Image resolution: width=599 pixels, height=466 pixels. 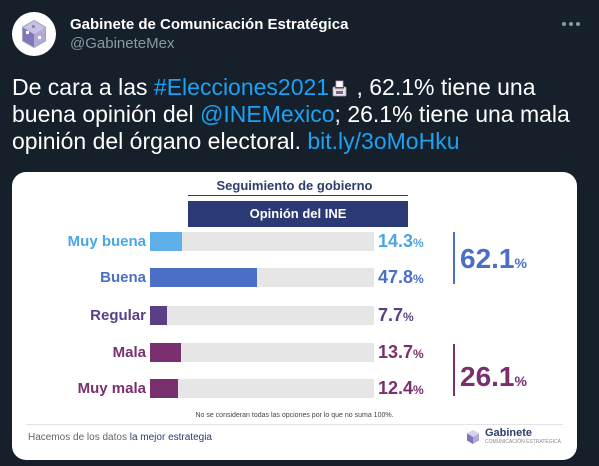 I want to click on value-number: 13.7, so click(x=396, y=352).